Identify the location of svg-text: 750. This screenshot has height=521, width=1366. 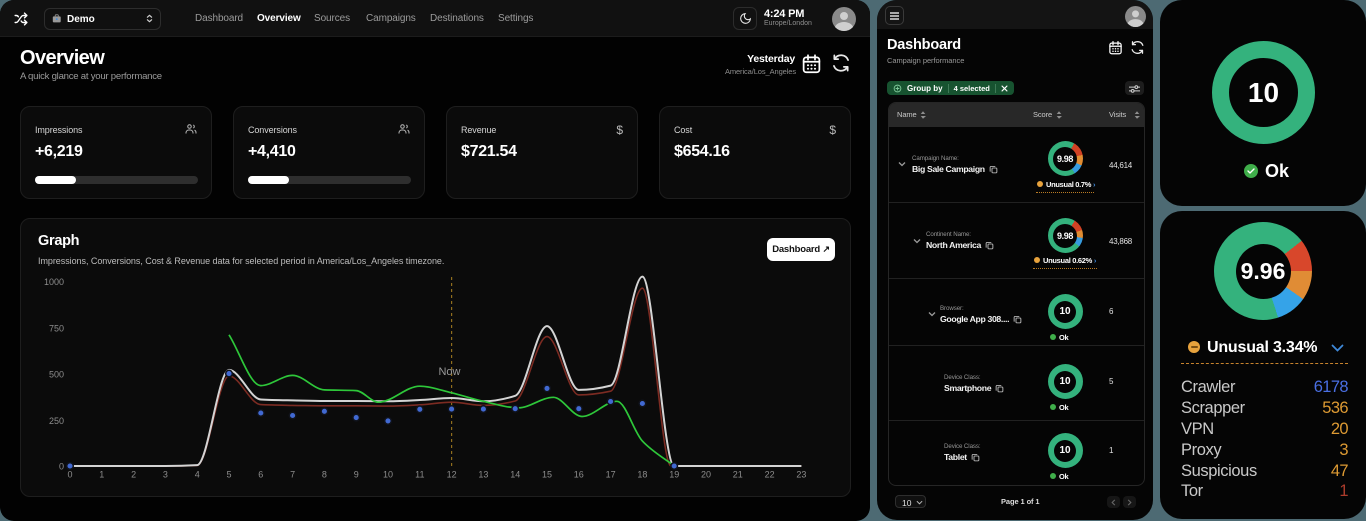
(56, 328).